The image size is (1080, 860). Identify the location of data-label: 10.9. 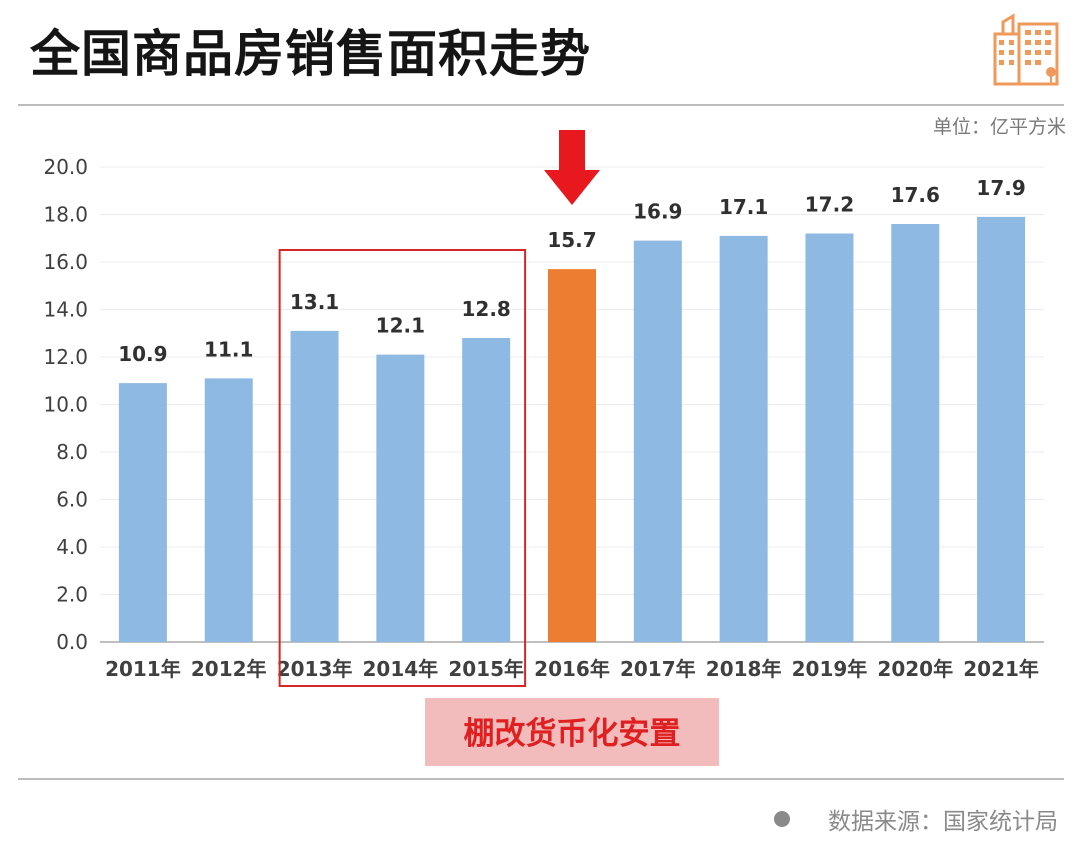
(142, 354).